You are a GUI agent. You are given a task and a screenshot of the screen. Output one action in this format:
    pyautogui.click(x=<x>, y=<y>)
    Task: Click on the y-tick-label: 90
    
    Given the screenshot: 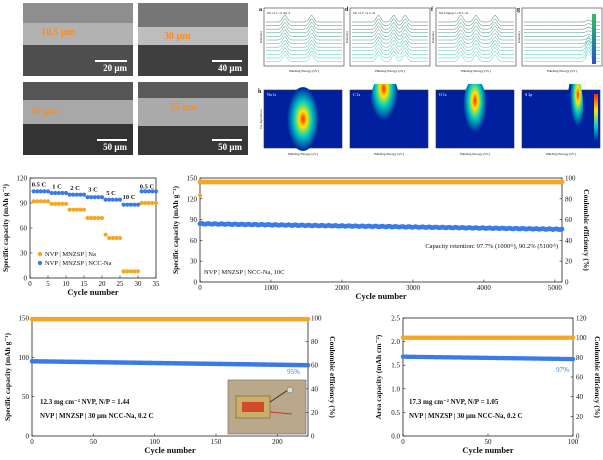 What is the action you would take?
    pyautogui.click(x=24, y=204)
    